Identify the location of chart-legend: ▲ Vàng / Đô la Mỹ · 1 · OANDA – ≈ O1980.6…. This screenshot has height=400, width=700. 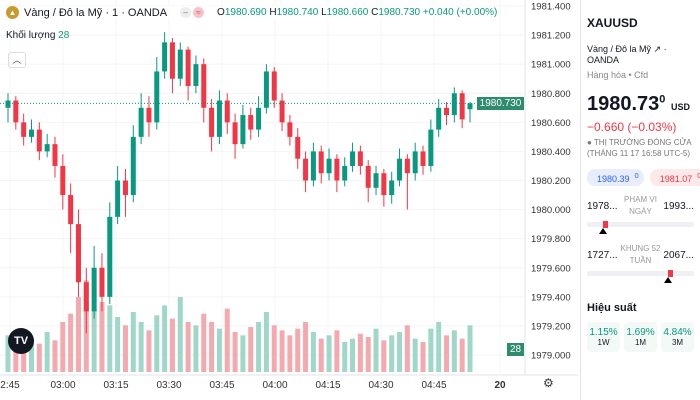
(252, 12).